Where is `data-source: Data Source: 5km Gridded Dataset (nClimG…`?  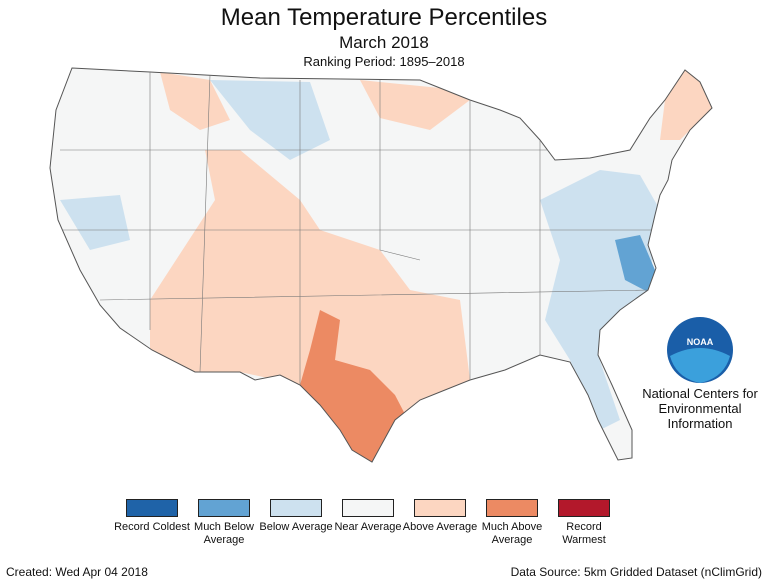 data-source: Data Source: 5km Gridded Dataset (nClimG… is located at coordinates (636, 572).